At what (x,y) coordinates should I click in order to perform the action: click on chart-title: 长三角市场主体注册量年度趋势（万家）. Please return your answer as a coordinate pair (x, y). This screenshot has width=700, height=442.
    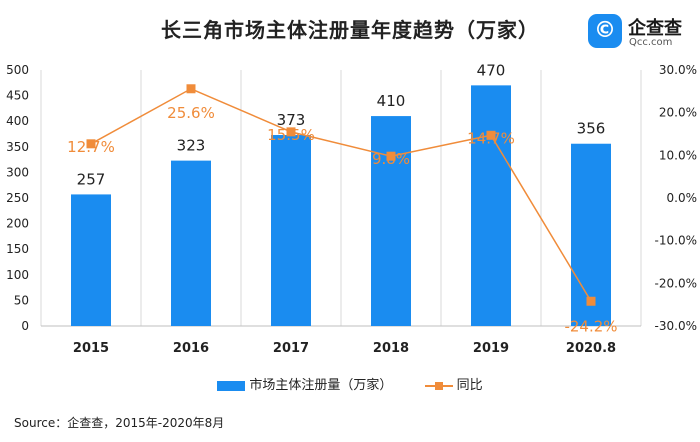
    Looking at the image, I should click on (350, 30).